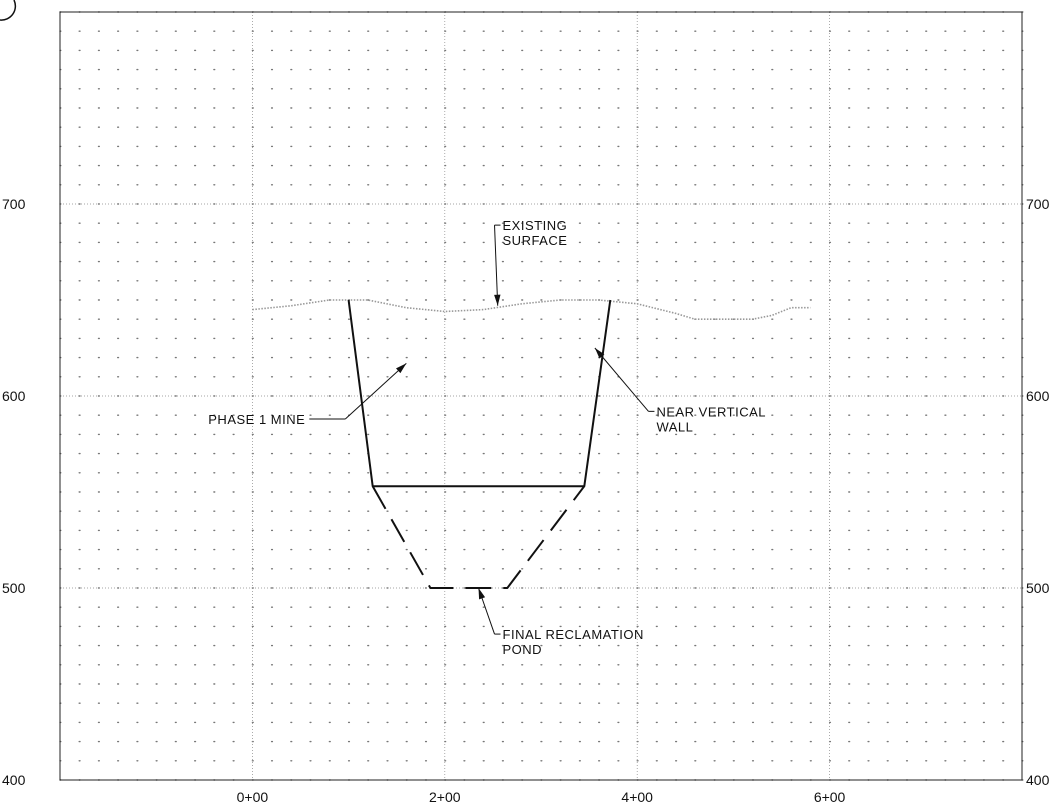  What do you see at coordinates (14, 396) in the screenshot?
I see `y-tick-label-left: 600` at bounding box center [14, 396].